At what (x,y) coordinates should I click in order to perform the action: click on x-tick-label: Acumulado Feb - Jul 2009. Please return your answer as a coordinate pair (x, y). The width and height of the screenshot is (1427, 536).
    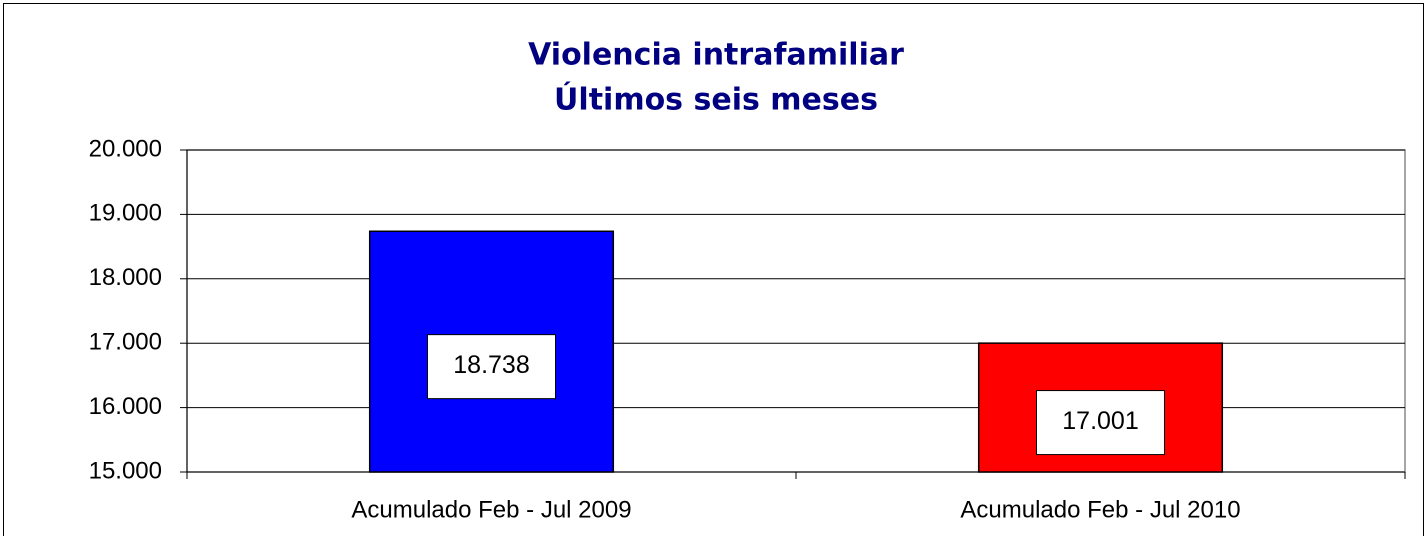
    Looking at the image, I should click on (491, 509).